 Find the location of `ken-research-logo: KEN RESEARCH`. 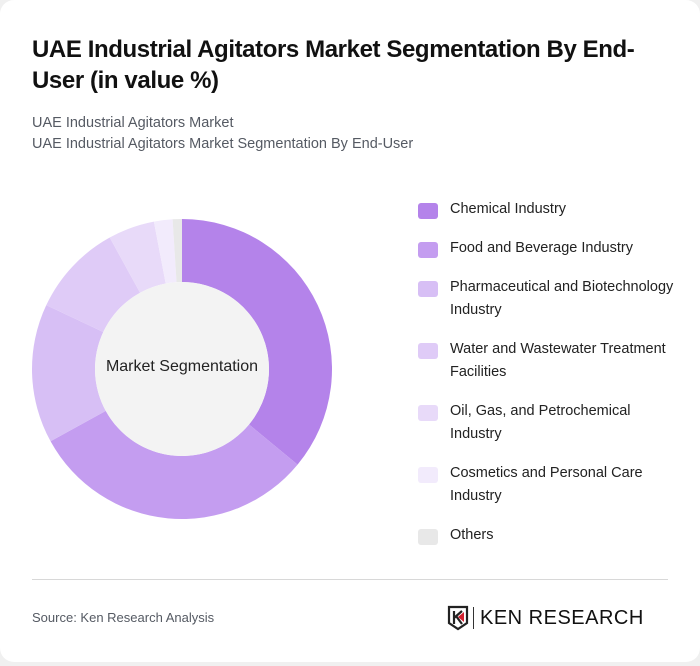

ken-research-logo: KEN RESEARCH is located at coordinates (545, 618).